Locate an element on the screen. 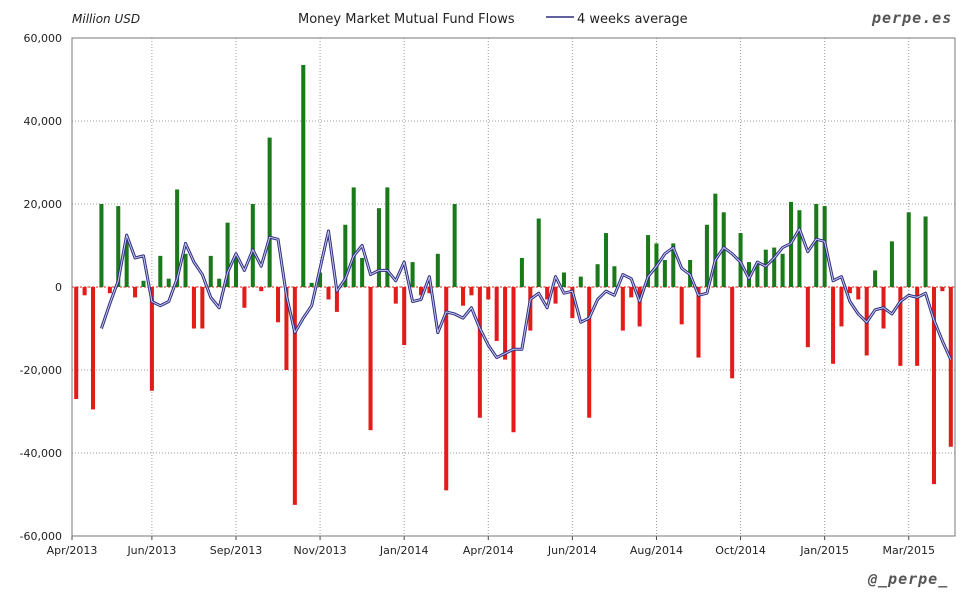  x-tick-label: Aug/2014 is located at coordinates (656, 550).